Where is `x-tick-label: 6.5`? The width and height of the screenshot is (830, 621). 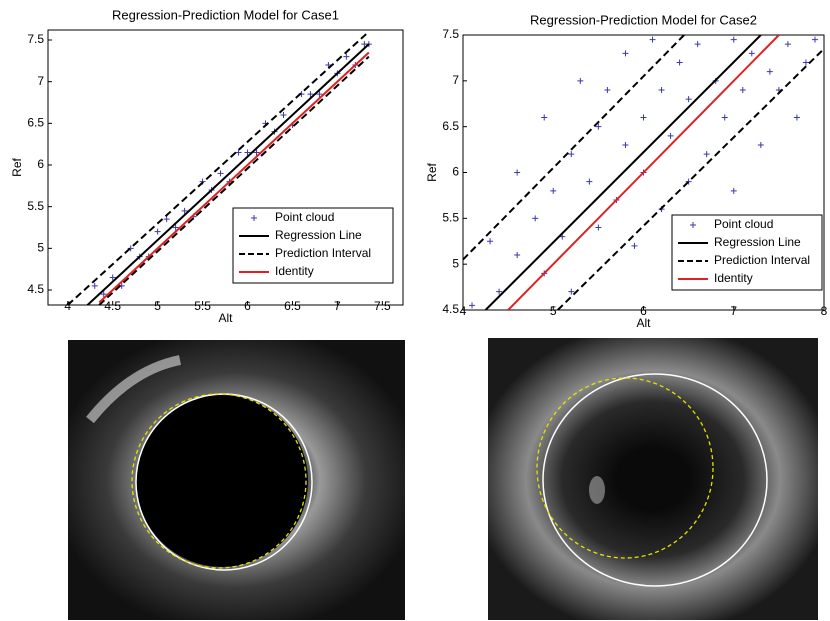 x-tick-label: 6.5 is located at coordinates (292, 306).